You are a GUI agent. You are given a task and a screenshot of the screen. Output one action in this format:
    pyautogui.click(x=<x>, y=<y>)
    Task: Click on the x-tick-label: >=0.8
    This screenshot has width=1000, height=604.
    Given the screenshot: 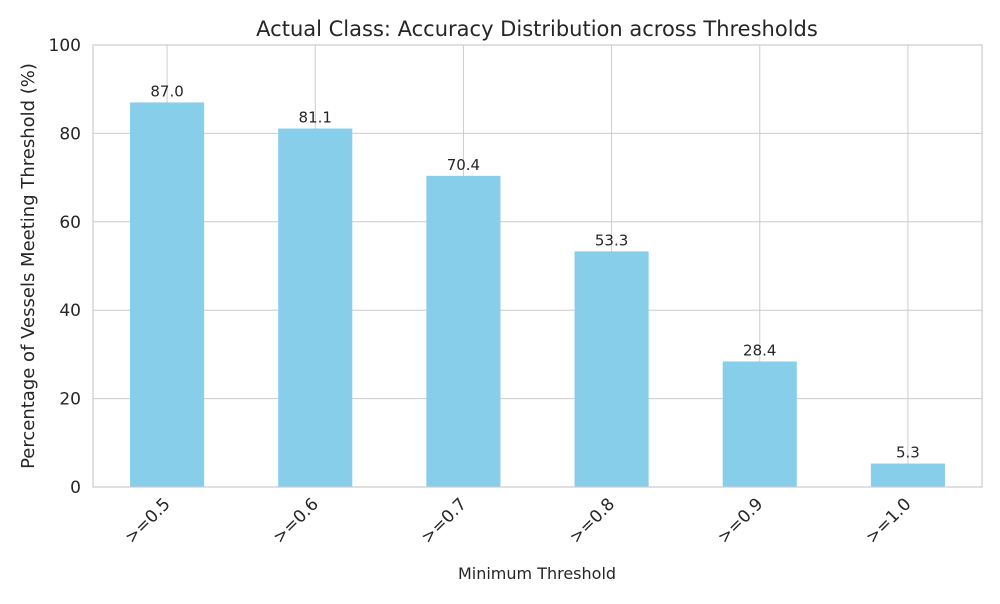 What is the action you would take?
    pyautogui.click(x=592, y=520)
    